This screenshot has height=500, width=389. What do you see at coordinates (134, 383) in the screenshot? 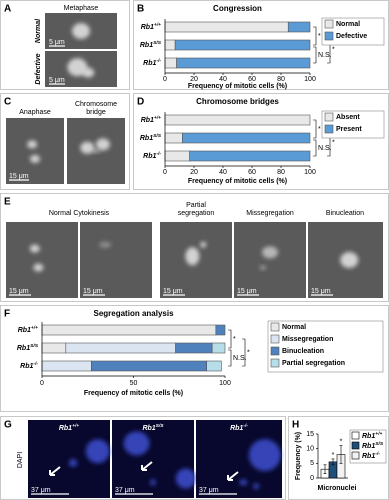
I see `x-tick-label: 50` at bounding box center [134, 383].